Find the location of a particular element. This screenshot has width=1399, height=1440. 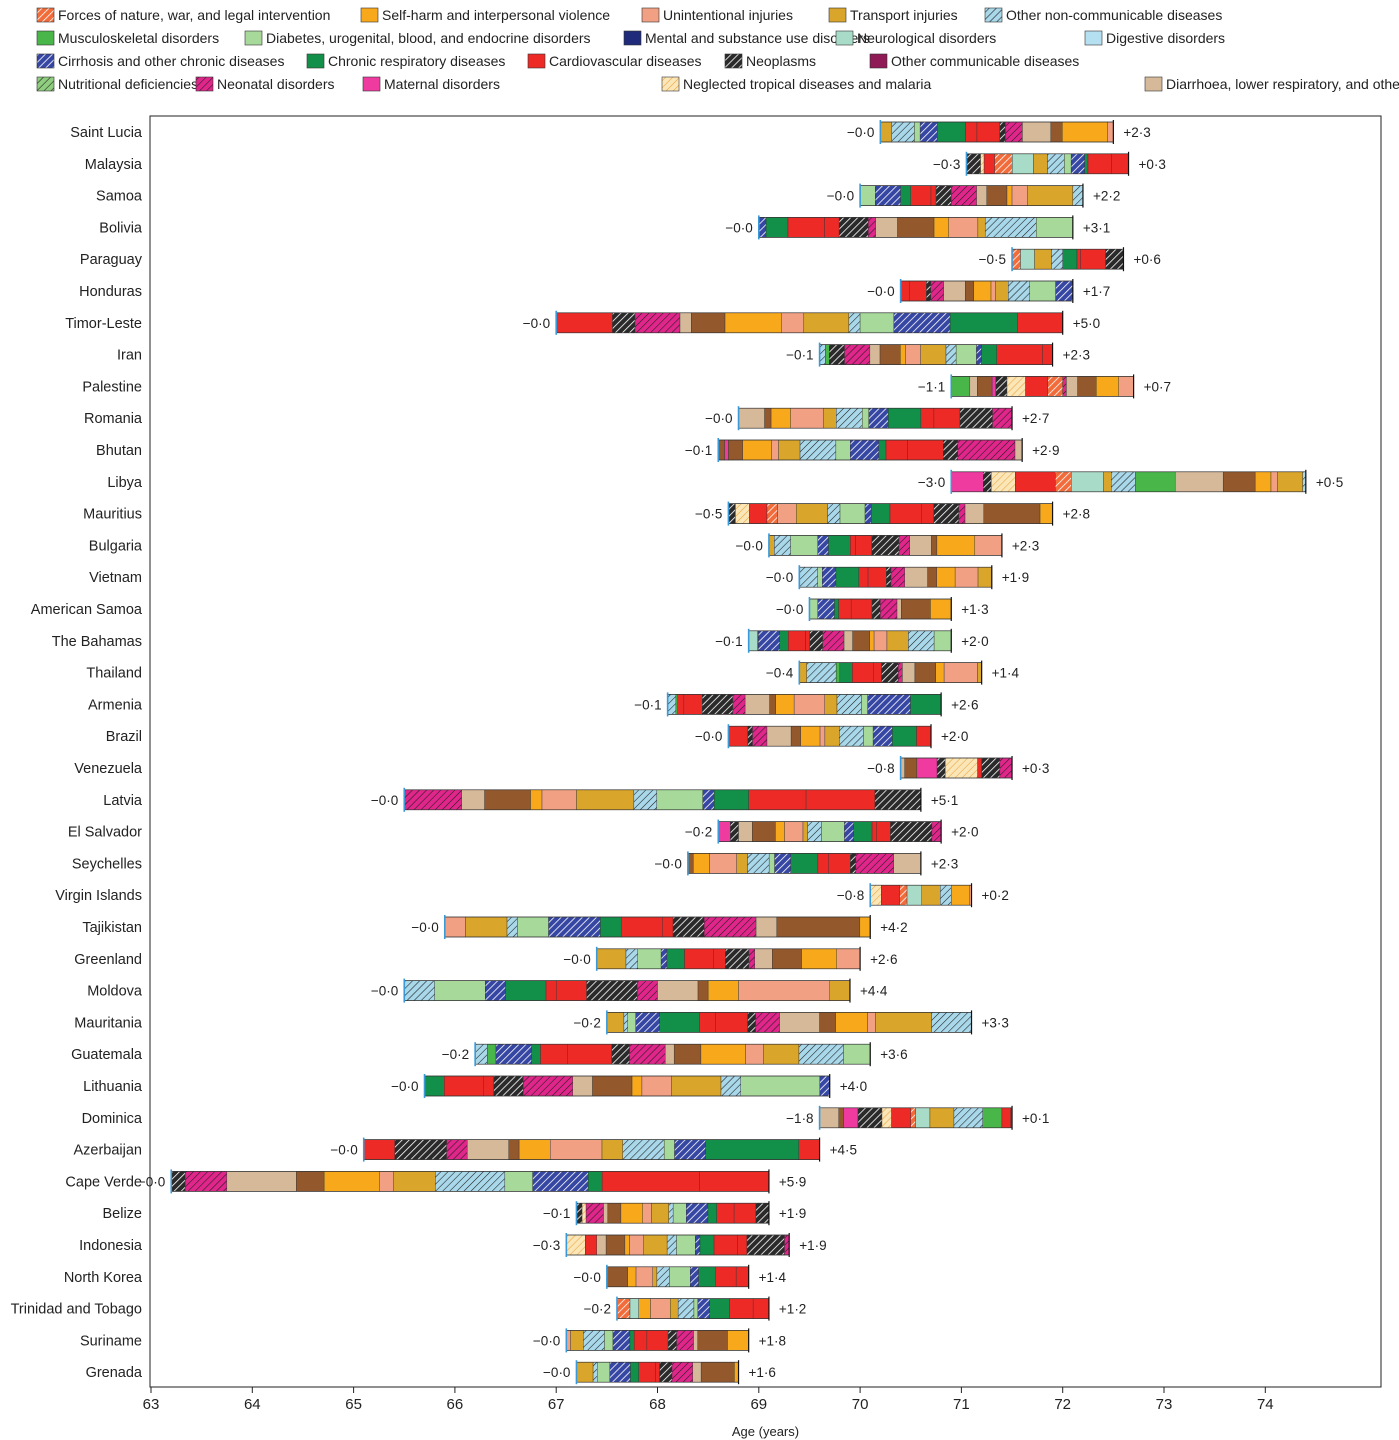

positive-change-label: +4·0 is located at coordinates (853, 1086).